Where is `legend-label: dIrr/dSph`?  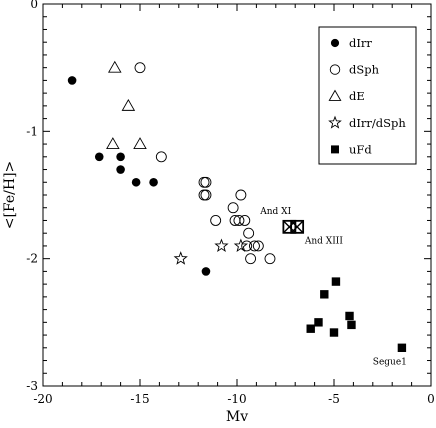 legend-label: dIrr/dSph is located at coordinates (377, 123).